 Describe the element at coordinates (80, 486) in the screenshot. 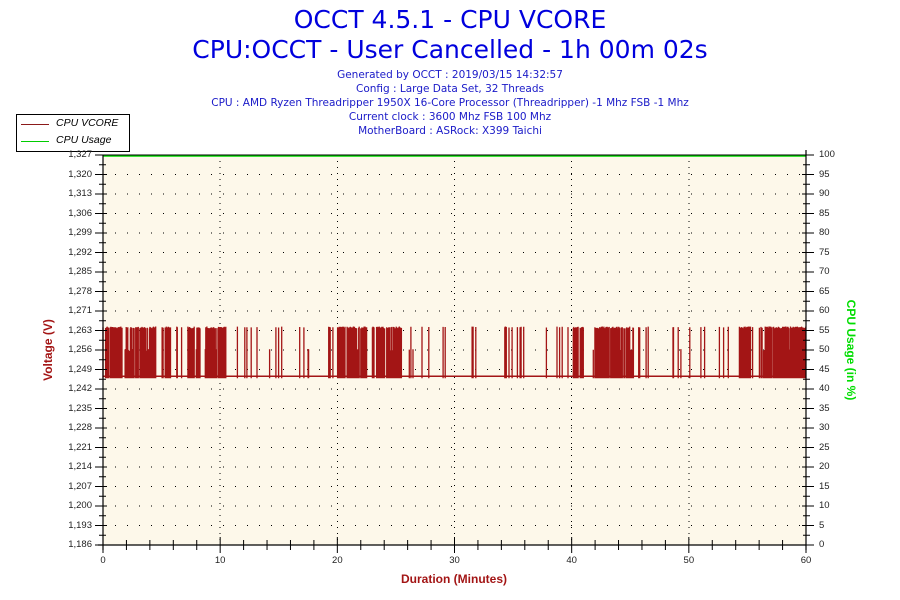

I see `left-tick-label: 1,207` at that location.